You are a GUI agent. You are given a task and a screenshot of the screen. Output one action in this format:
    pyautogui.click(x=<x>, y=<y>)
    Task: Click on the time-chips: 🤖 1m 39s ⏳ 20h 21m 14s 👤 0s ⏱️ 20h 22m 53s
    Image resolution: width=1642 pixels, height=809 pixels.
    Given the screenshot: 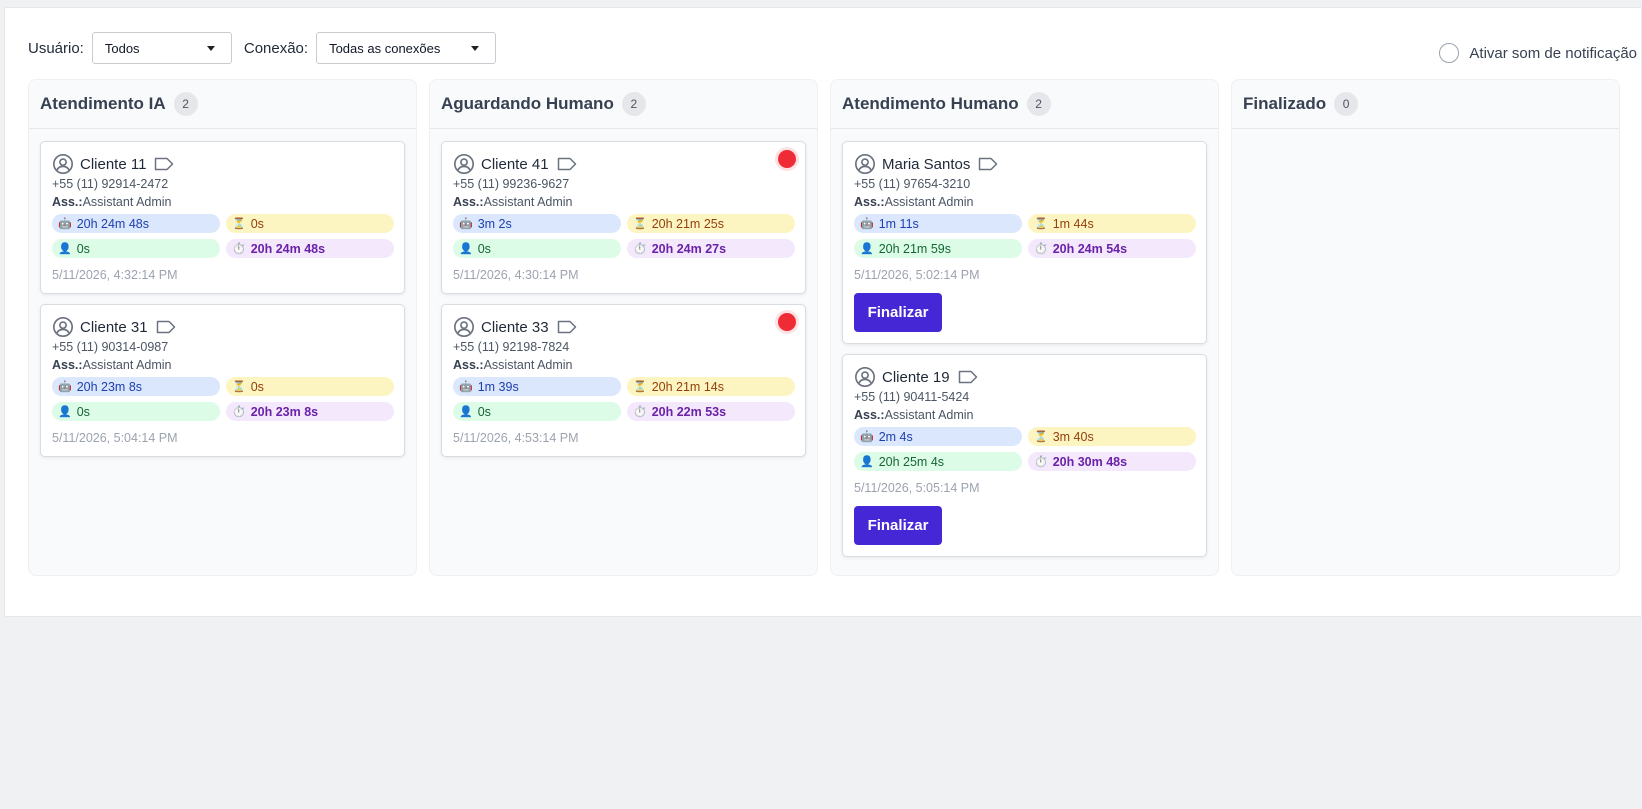 What is the action you would take?
    pyautogui.click(x=624, y=399)
    